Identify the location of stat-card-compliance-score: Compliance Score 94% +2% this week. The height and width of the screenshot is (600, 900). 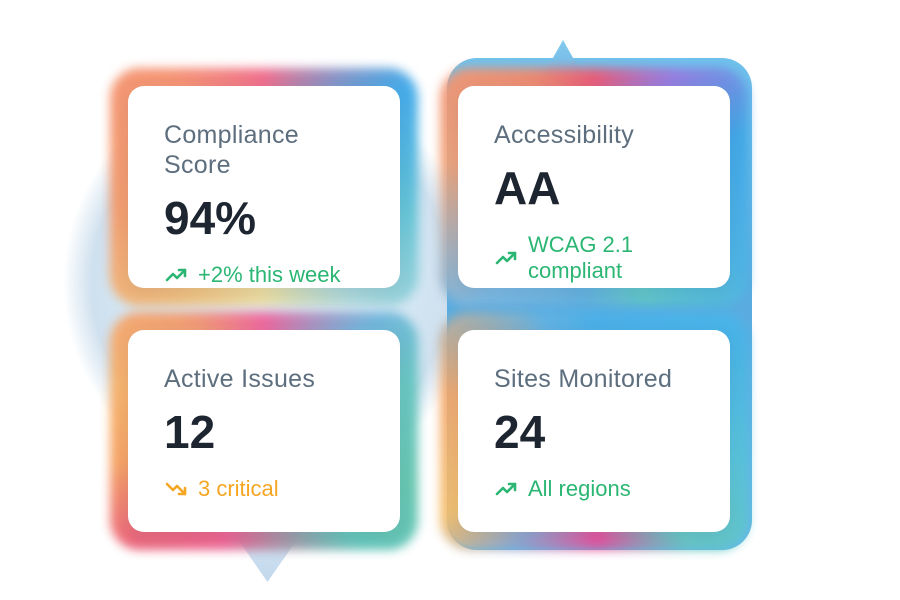
(264, 187).